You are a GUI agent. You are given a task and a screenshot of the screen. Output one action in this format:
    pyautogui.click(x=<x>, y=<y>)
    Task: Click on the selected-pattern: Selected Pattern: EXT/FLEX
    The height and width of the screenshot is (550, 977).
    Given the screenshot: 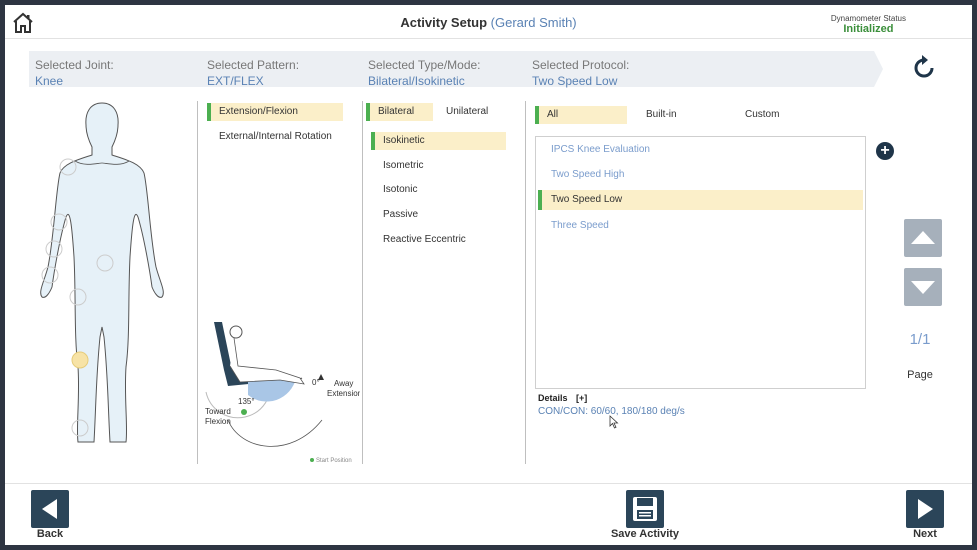 What is the action you would take?
    pyautogui.click(x=253, y=73)
    